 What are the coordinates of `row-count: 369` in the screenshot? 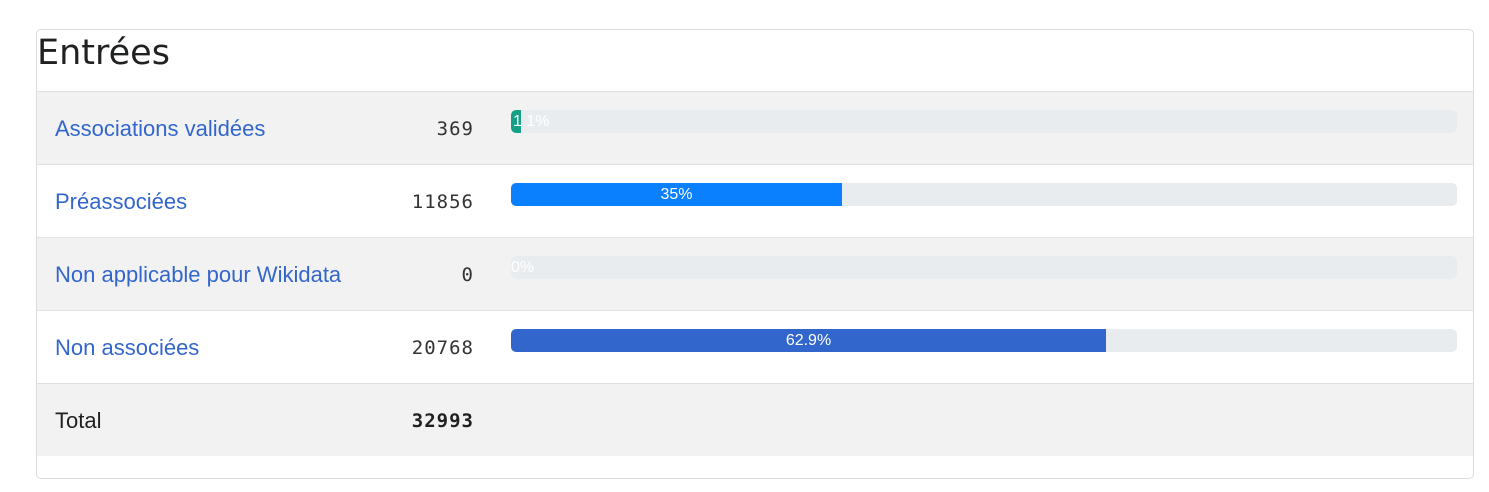 It's located at (455, 129).